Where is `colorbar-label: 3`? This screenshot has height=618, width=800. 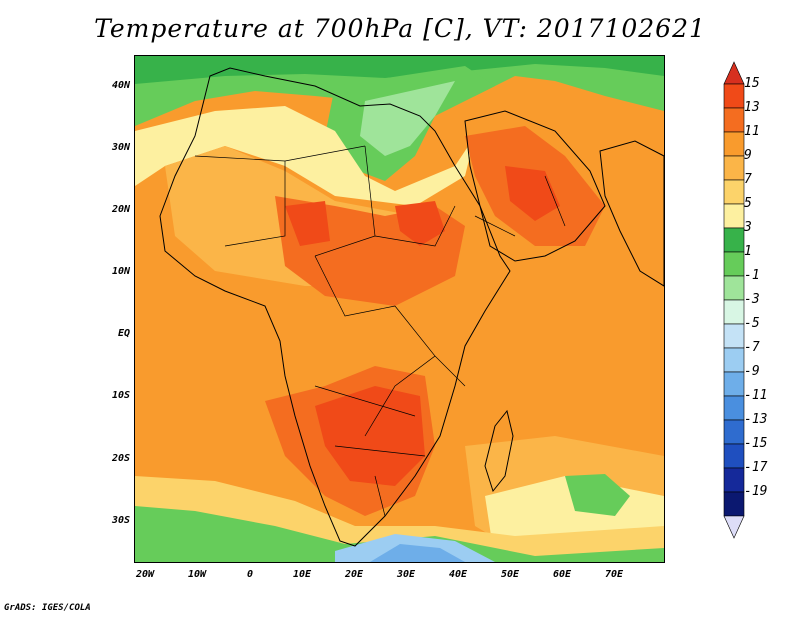
colorbar-label: 3 is located at coordinates (748, 227).